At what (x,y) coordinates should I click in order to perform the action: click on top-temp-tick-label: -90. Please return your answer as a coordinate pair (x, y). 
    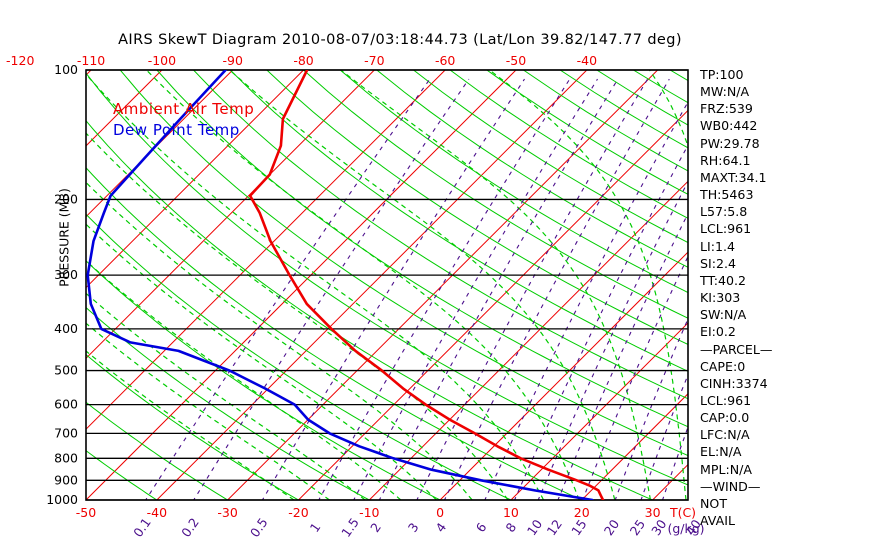
    Looking at the image, I should click on (232, 60).